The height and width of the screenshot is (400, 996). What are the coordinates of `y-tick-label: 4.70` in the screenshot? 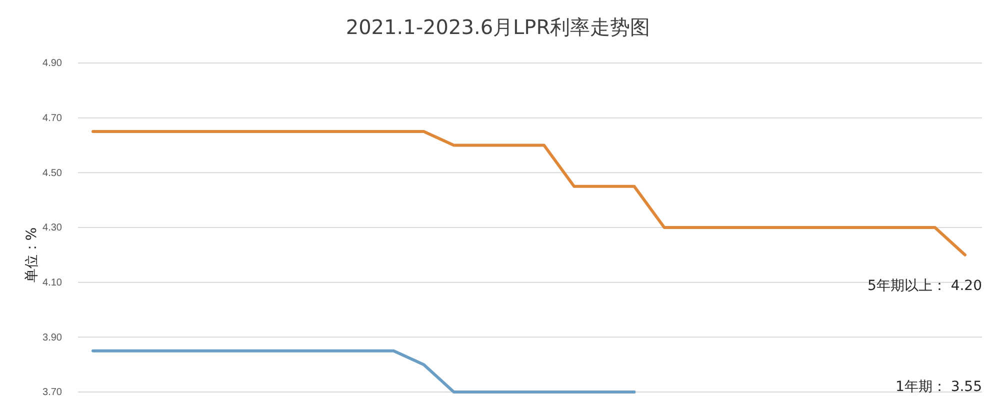 It's located at (52, 118).